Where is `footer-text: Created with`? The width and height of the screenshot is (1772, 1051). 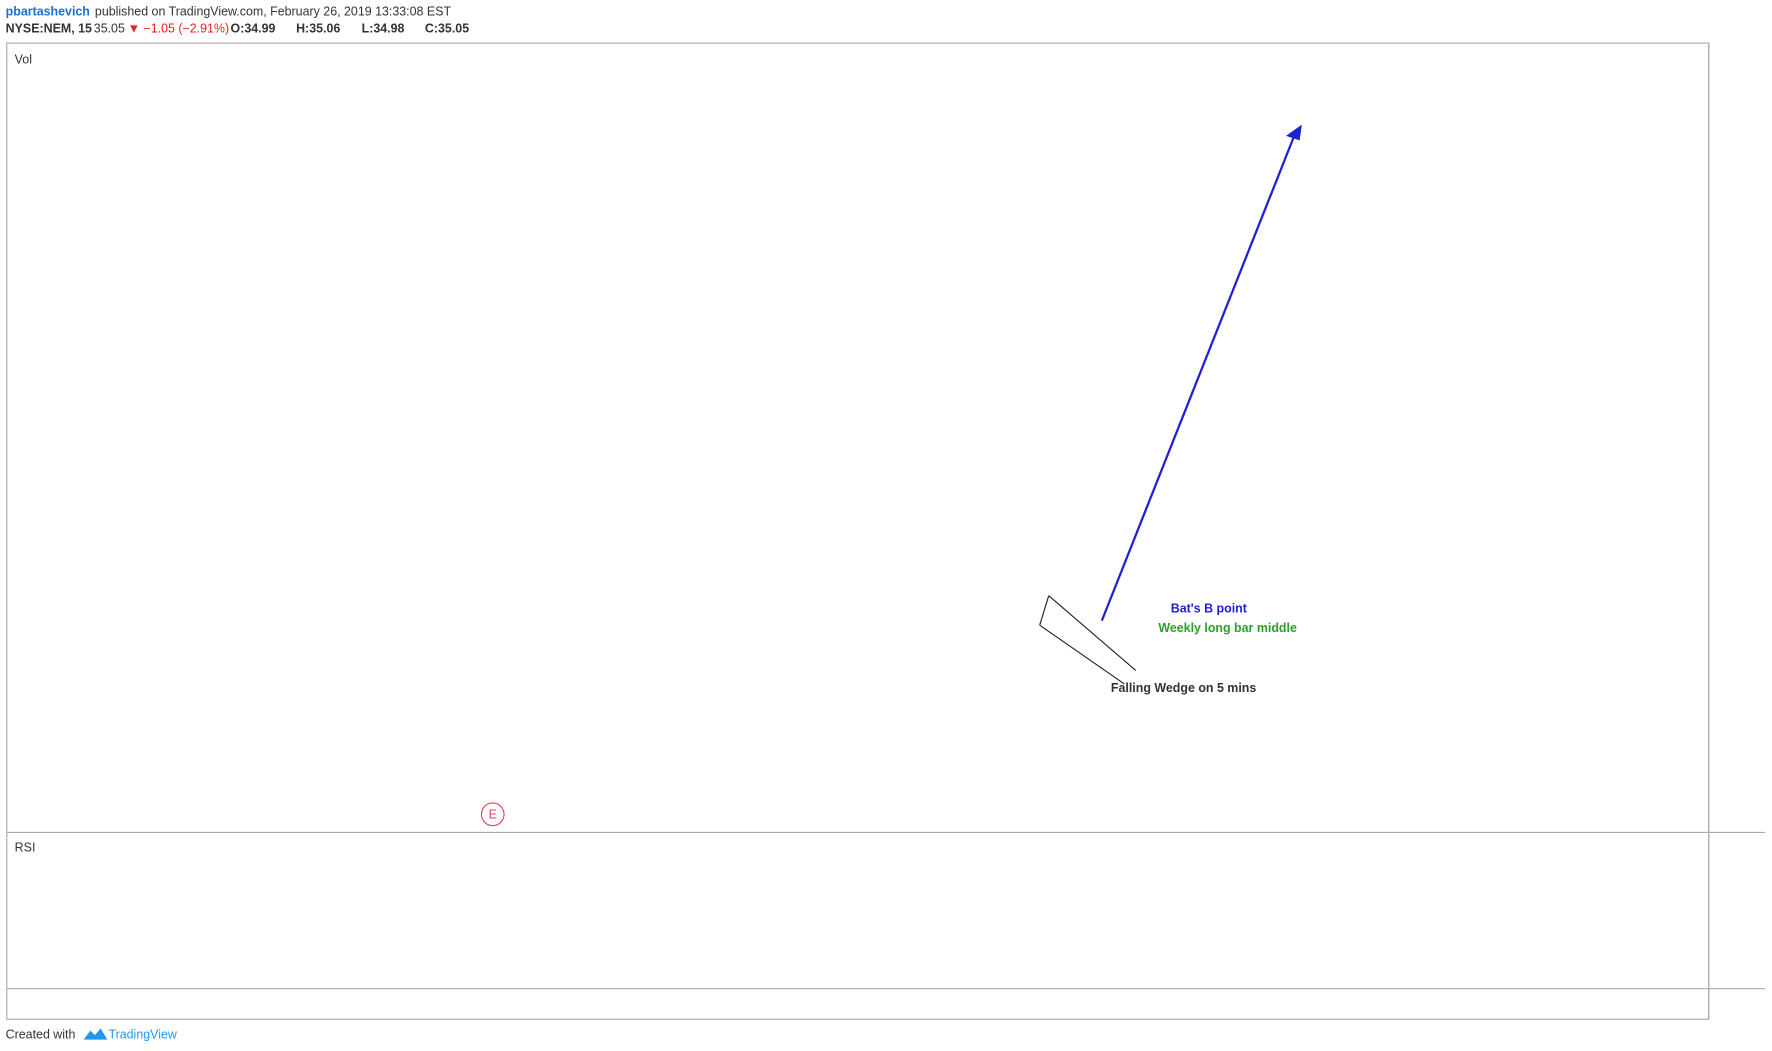 footer-text: Created with is located at coordinates (41, 1034).